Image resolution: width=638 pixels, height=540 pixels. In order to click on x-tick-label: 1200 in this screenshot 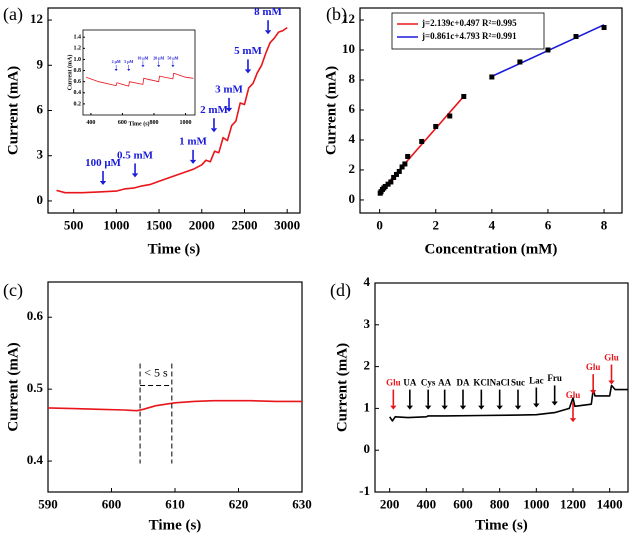, I will do `click(573, 504)`.